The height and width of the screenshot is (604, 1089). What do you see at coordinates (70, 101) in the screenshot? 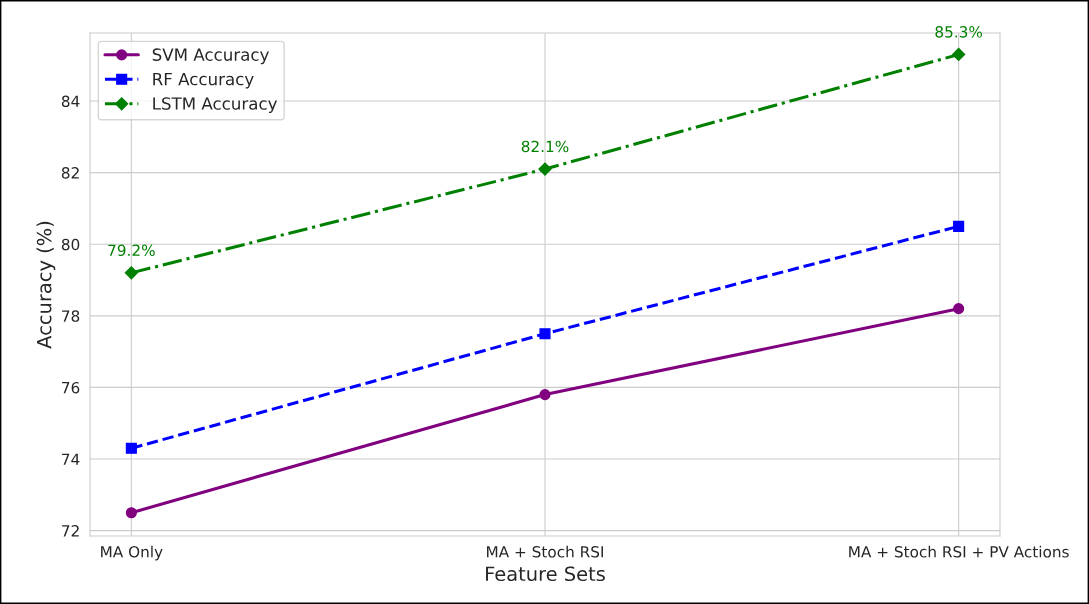
I see `y-tick-label: 84` at bounding box center [70, 101].